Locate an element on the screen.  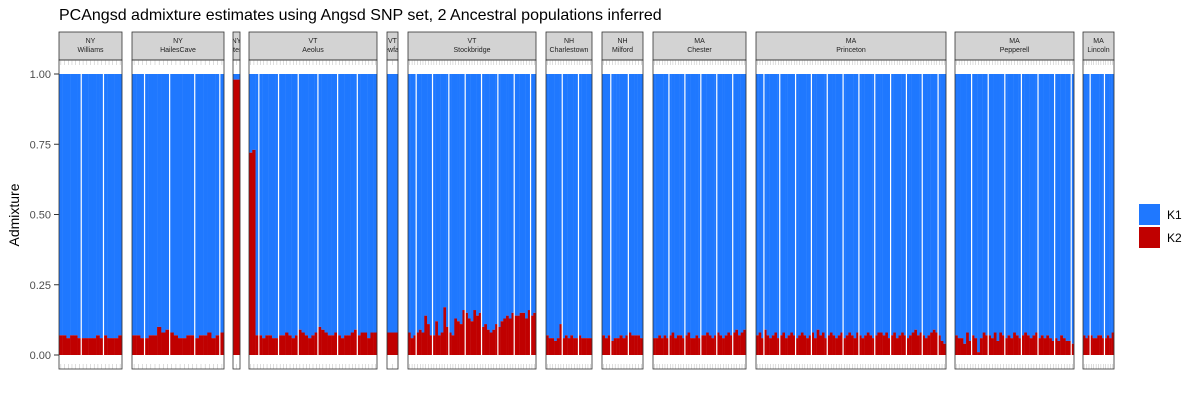
legend-swatch-k1 is located at coordinates (1149, 214).